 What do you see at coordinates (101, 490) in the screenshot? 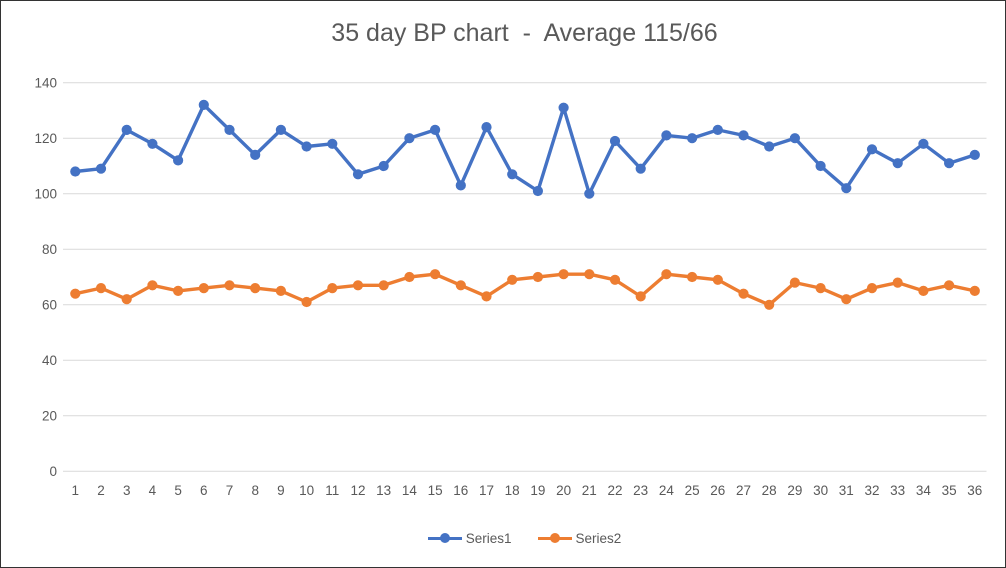
I see `x-axis-tick-label: 2` at bounding box center [101, 490].